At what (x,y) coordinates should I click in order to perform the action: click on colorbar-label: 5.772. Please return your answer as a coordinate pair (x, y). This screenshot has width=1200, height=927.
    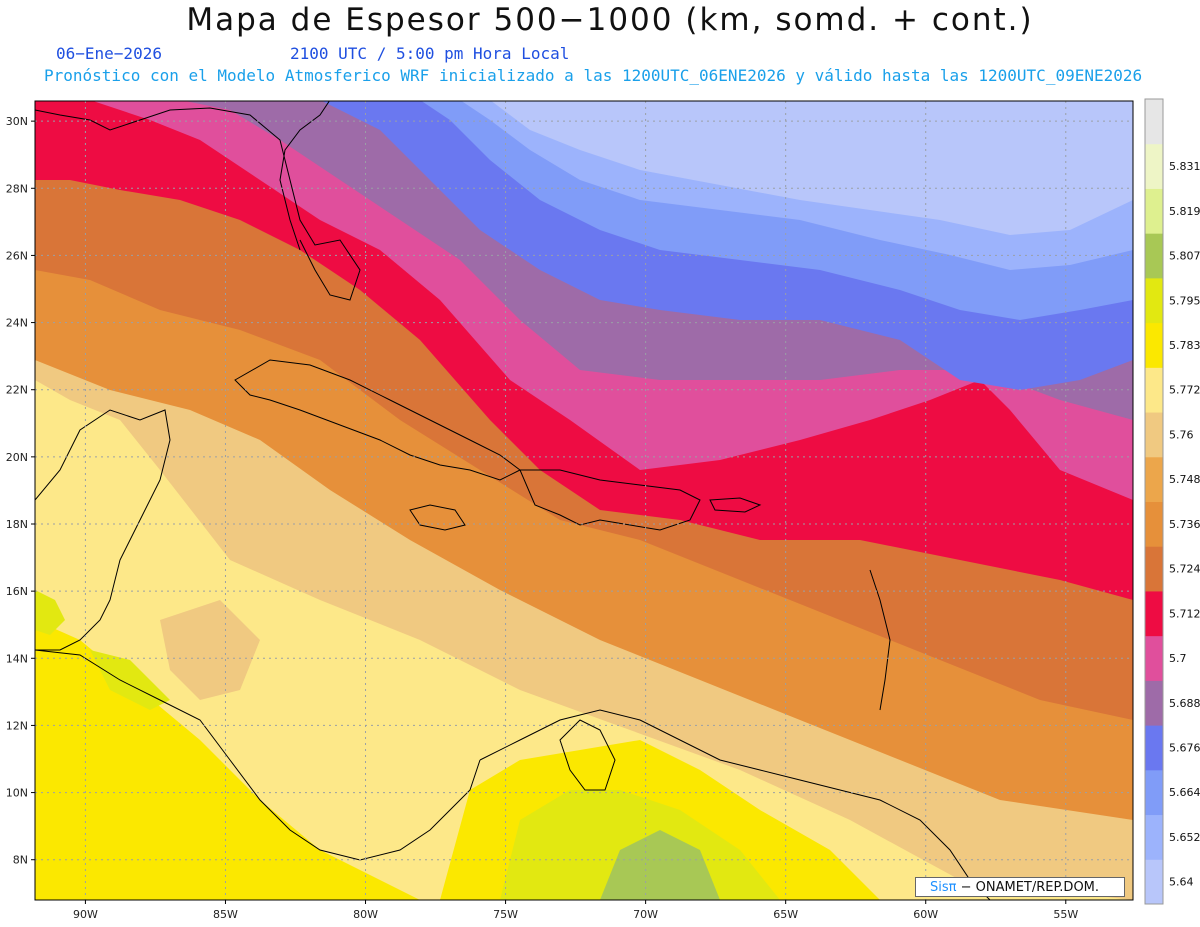
    Looking at the image, I should click on (1184, 390).